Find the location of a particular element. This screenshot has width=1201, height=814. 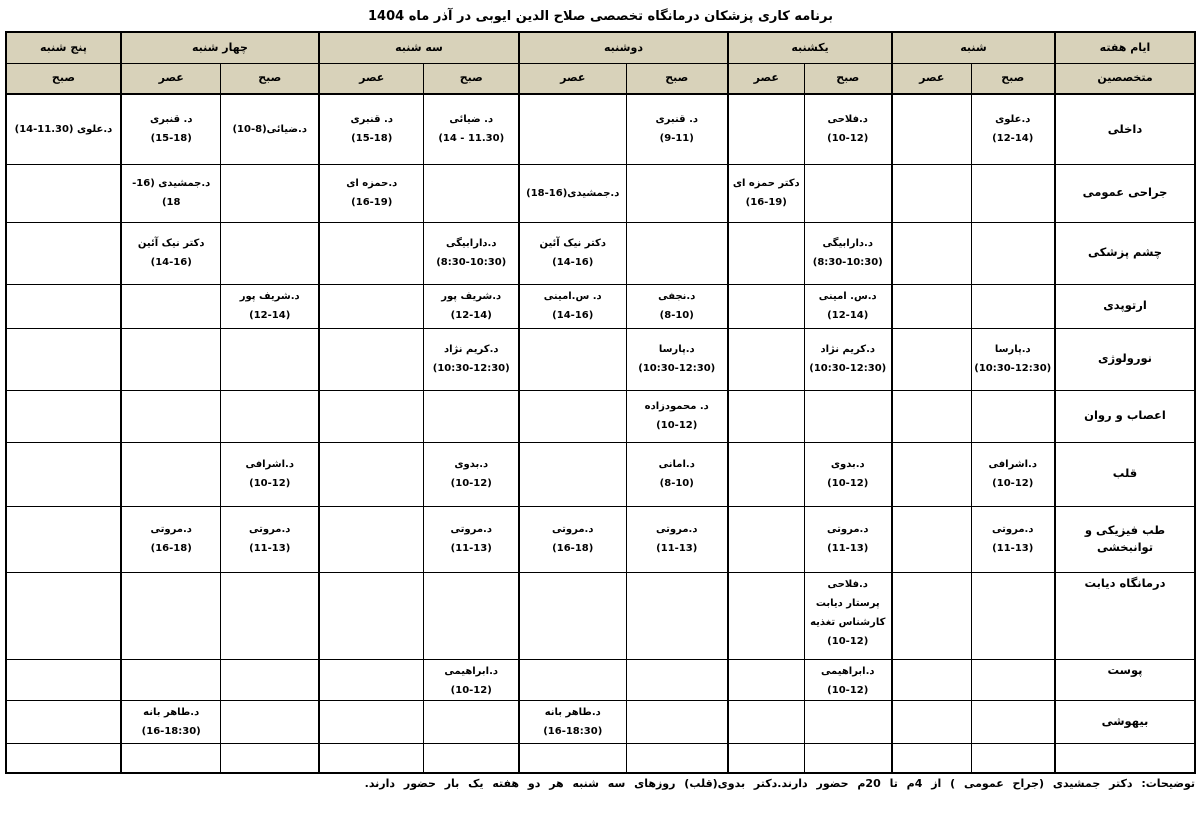

schedule-cell: د. س.امینی (14-16) is located at coordinates (572, 306).